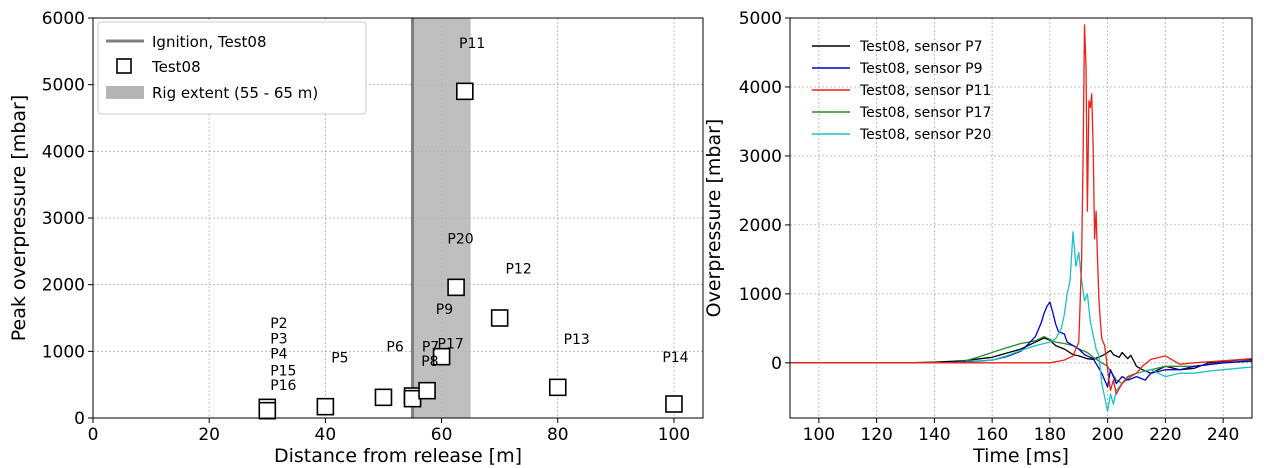  What do you see at coordinates (925, 135) in the screenshot?
I see `legend-label: Test08, sensor P20` at bounding box center [925, 135].